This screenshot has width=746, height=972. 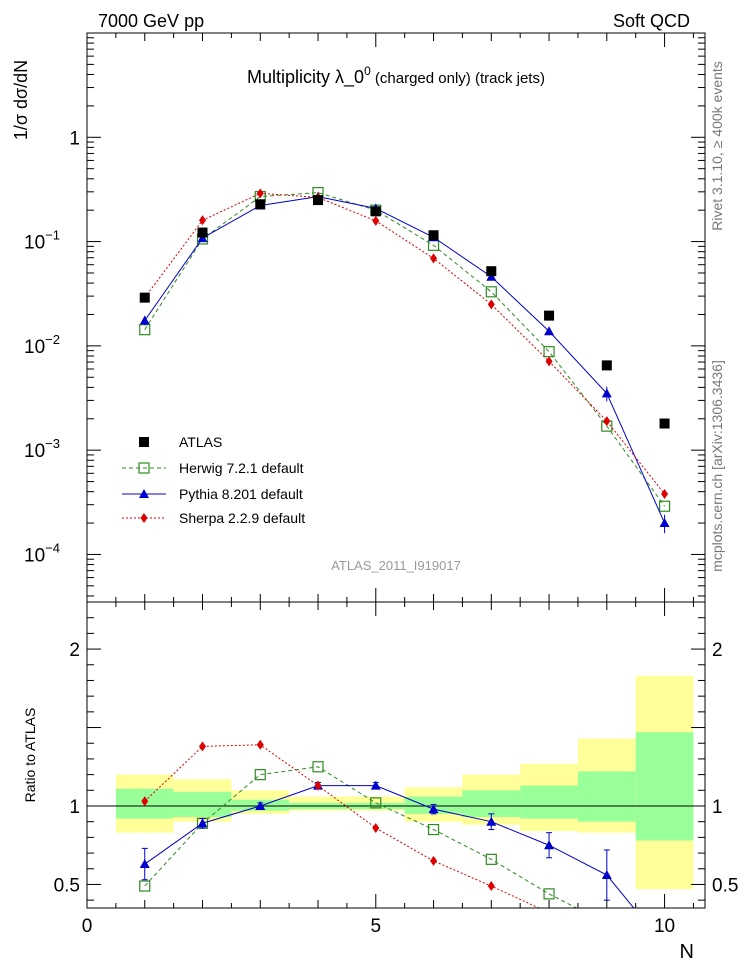 I want to click on y-tick-label-top: 10⁻⁴, so click(x=42, y=553).